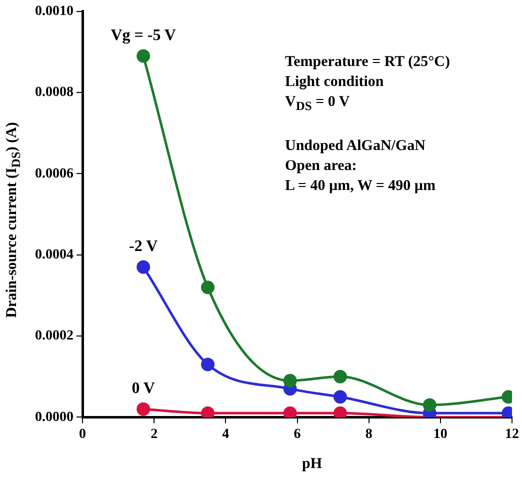 The width and height of the screenshot is (522, 484). What do you see at coordinates (143, 35) in the screenshot?
I see `series-label: Vg = -5 V` at bounding box center [143, 35].